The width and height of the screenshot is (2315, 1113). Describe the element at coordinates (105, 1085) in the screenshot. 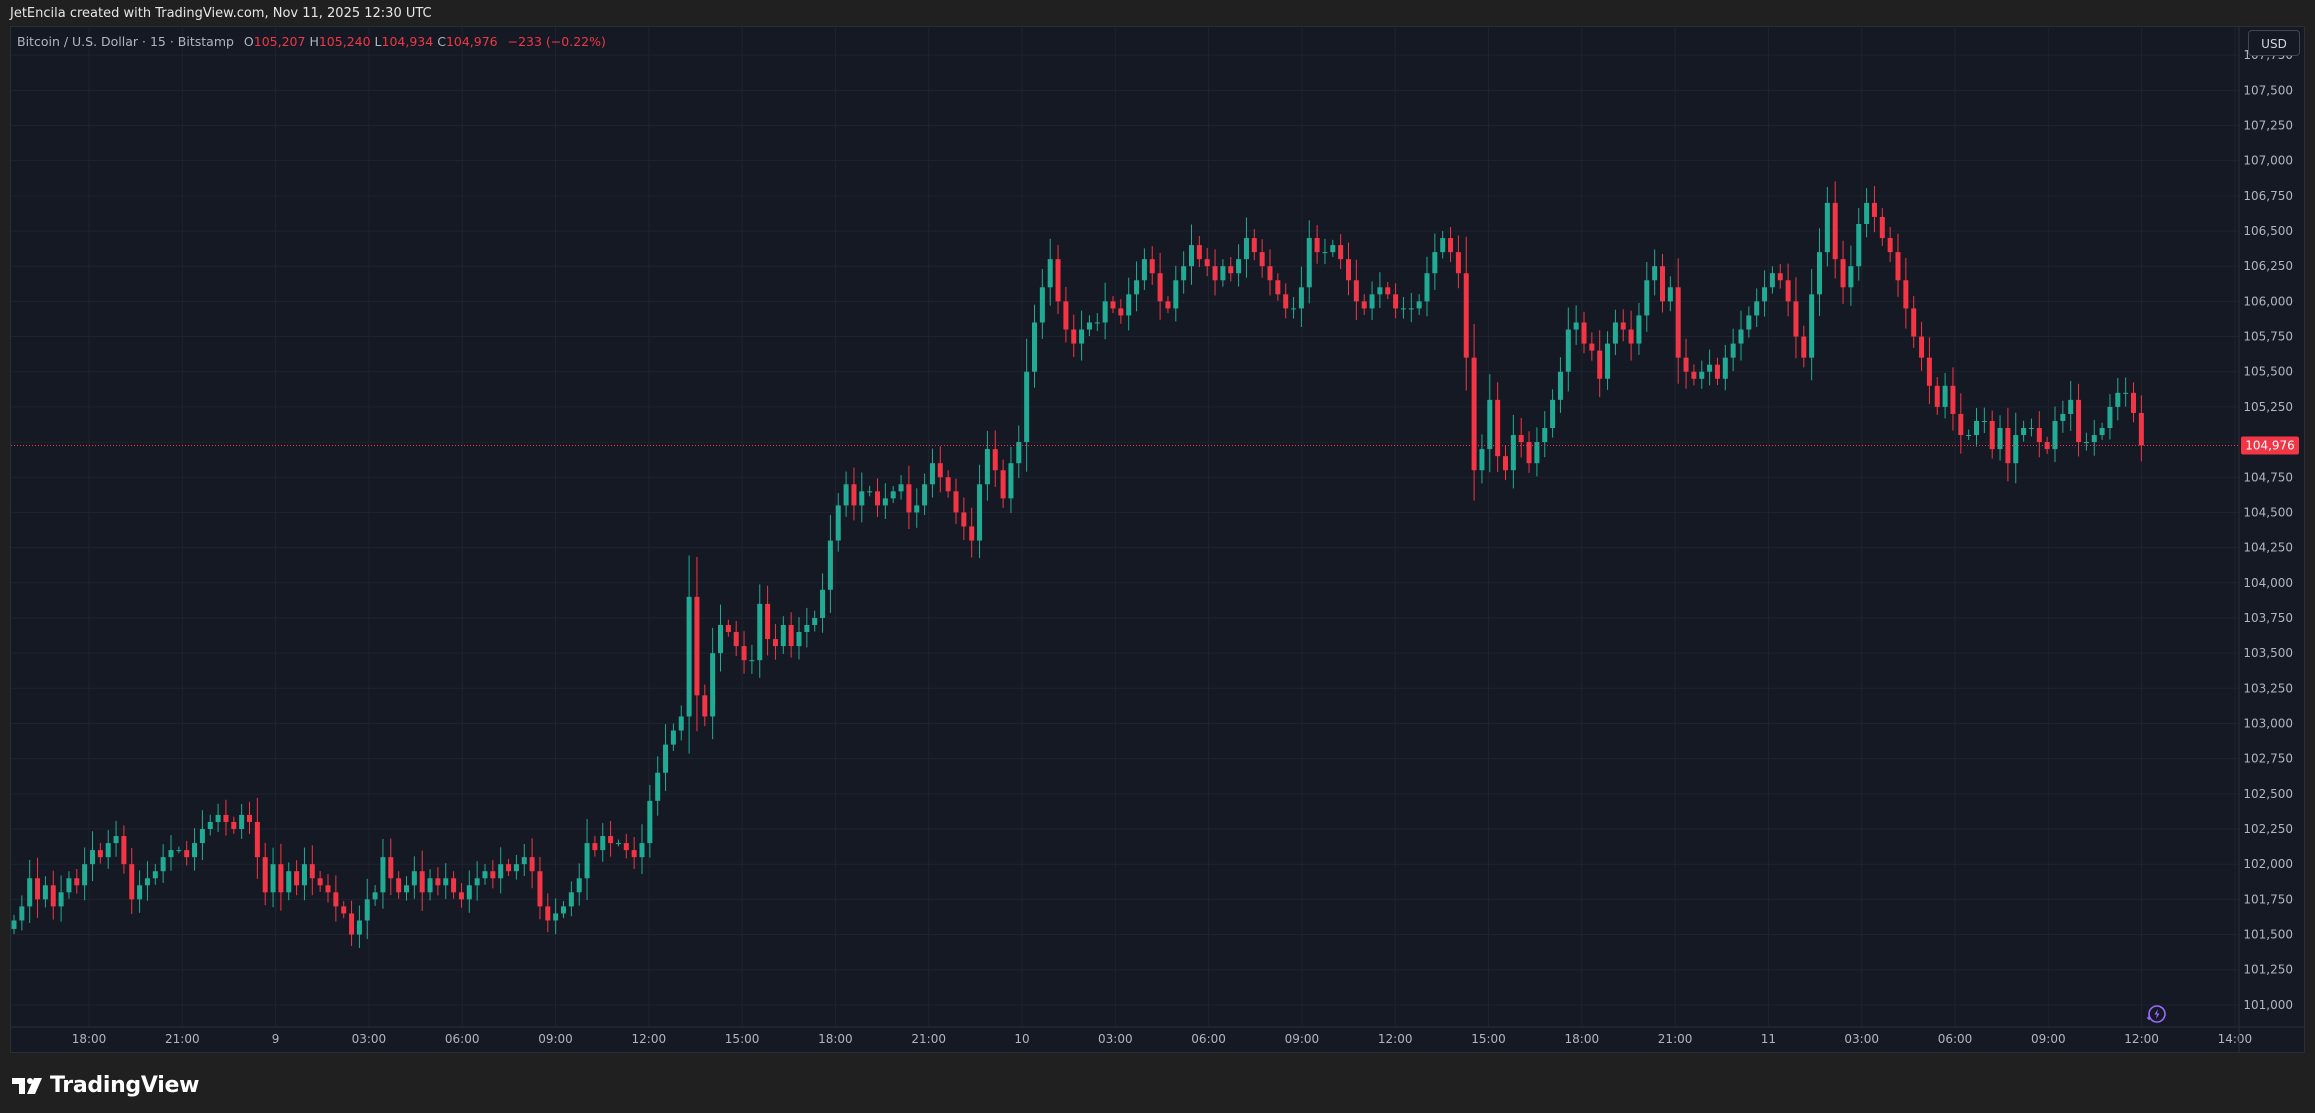

I see `brand-logo: TradingView` at that location.